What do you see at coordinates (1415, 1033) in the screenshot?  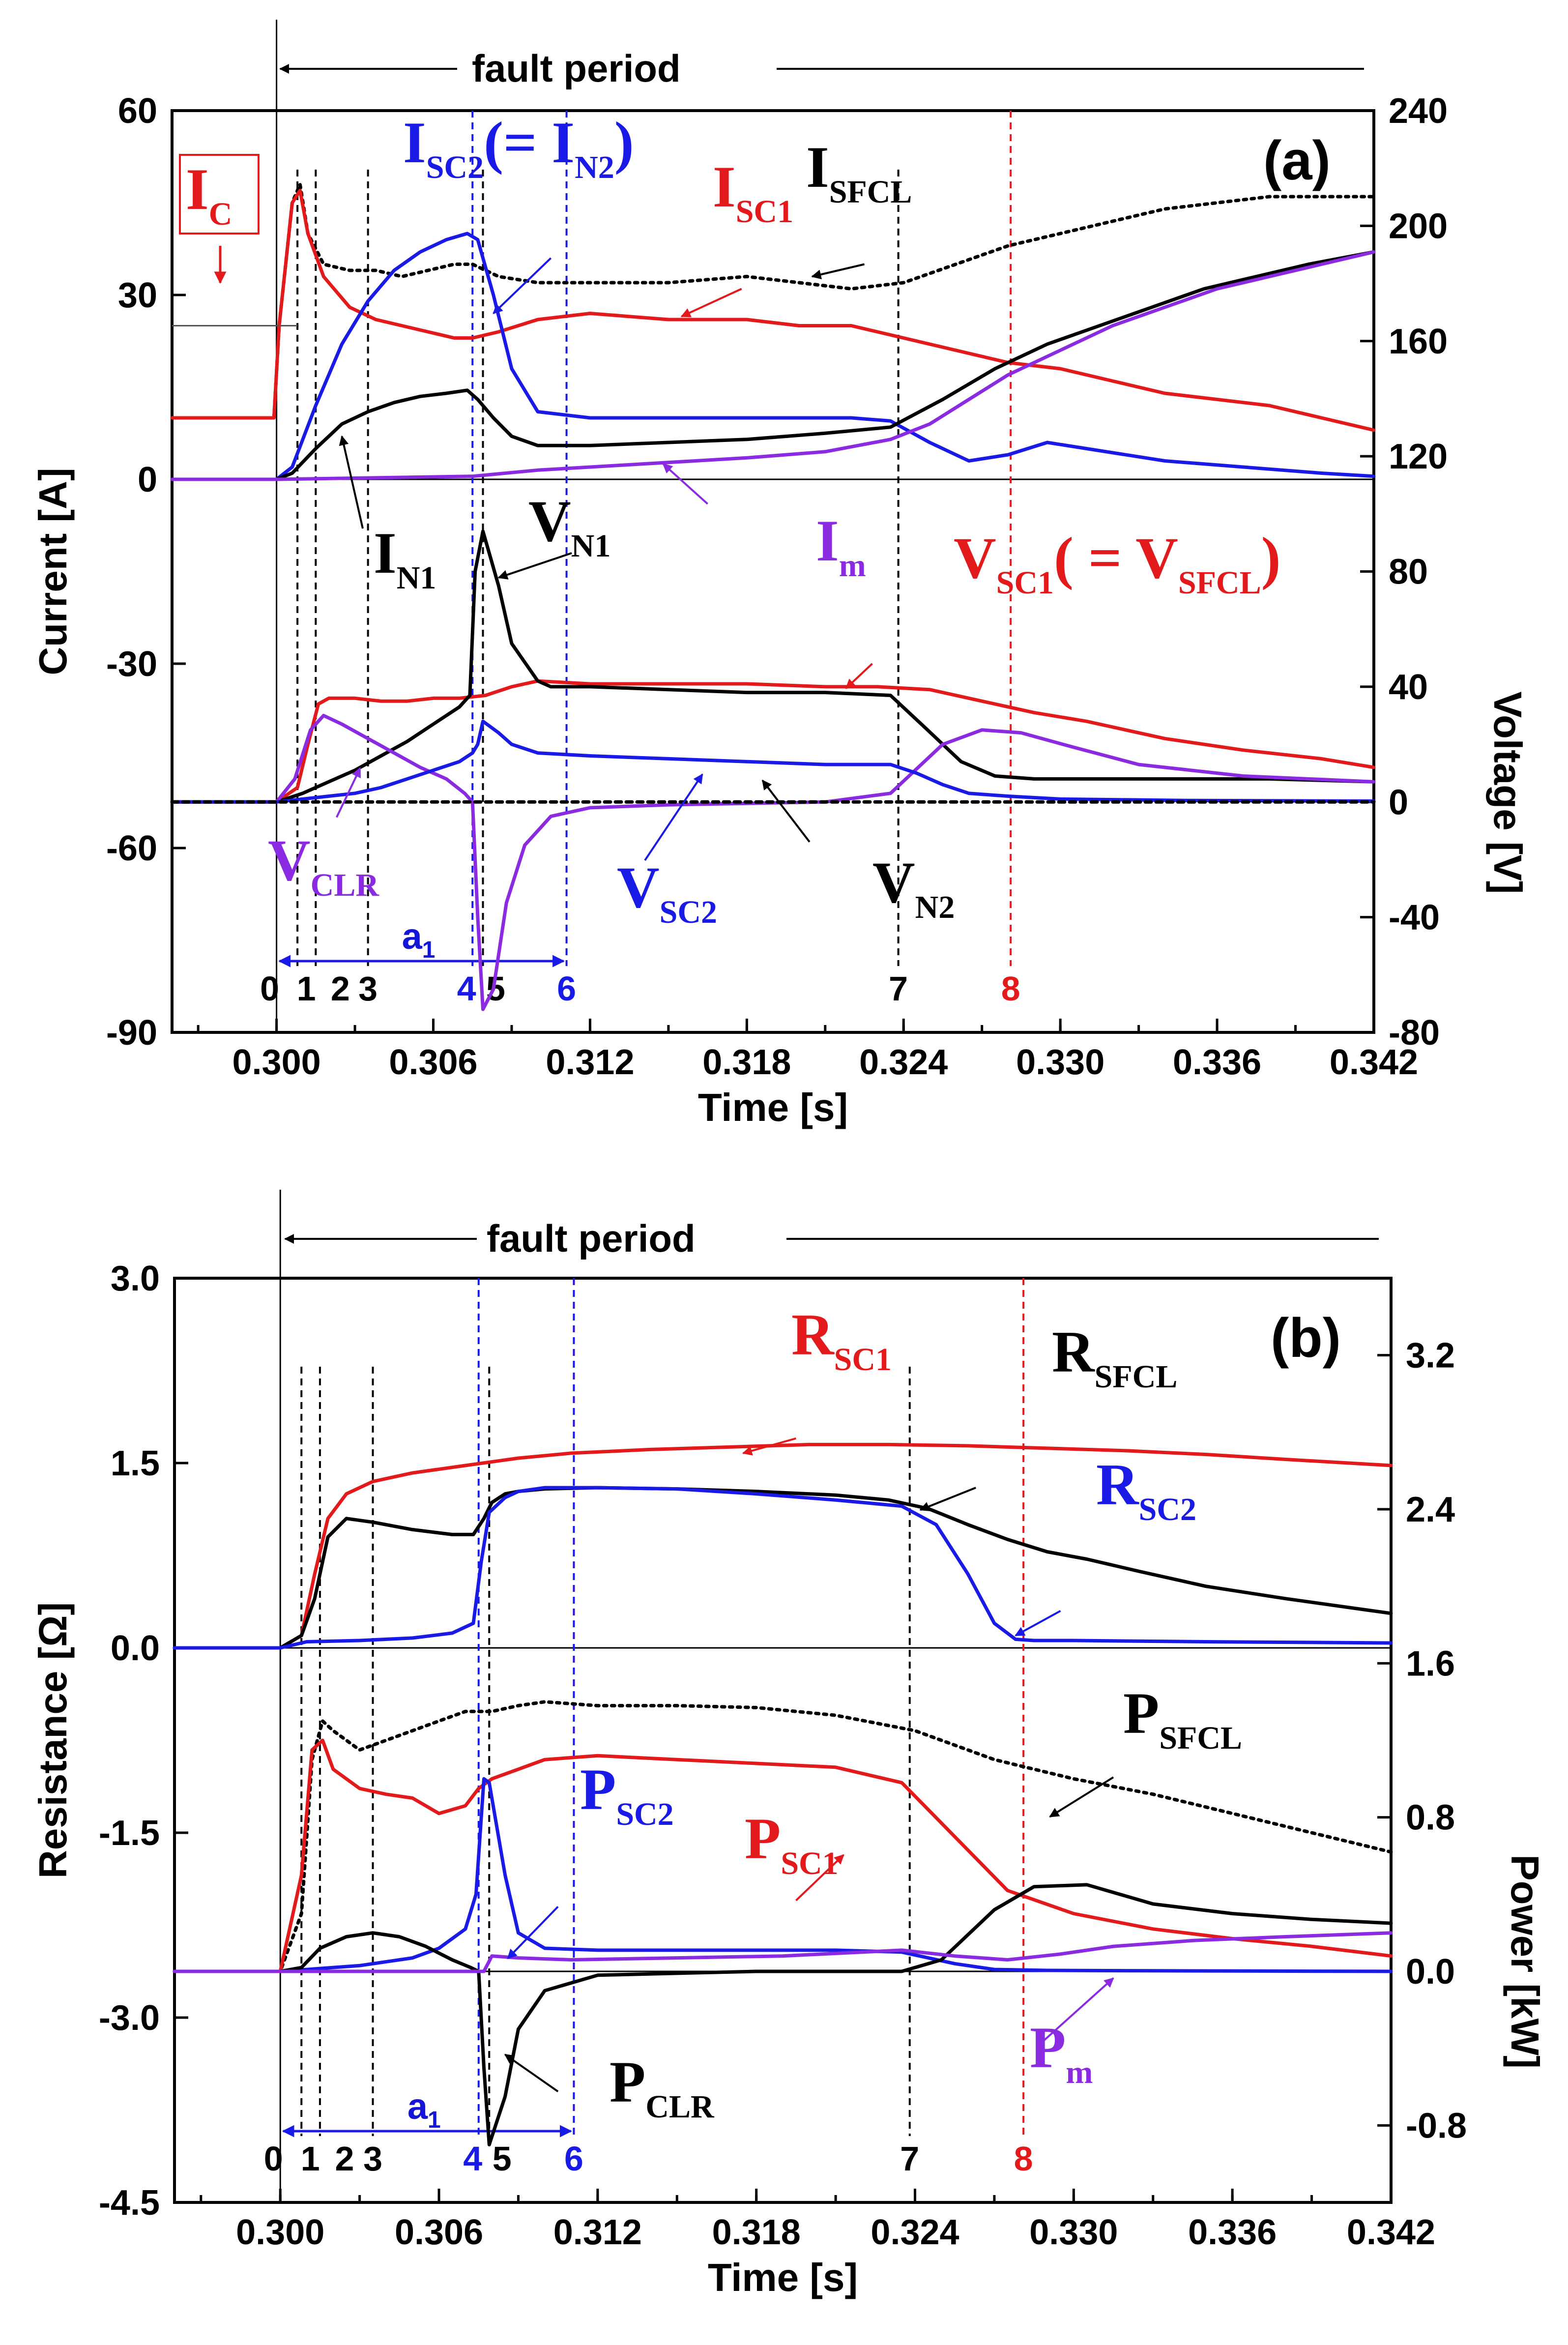 I see `y-right-tick-label: -80` at bounding box center [1415, 1033].